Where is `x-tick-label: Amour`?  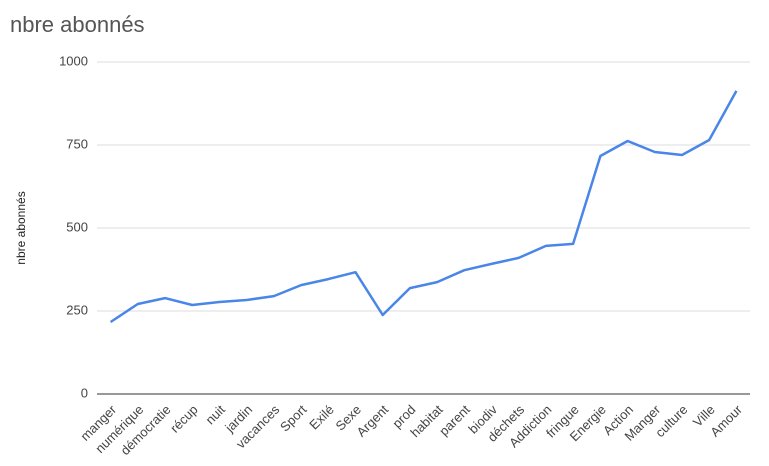 x-tick-label: Amour is located at coordinates (726, 420).